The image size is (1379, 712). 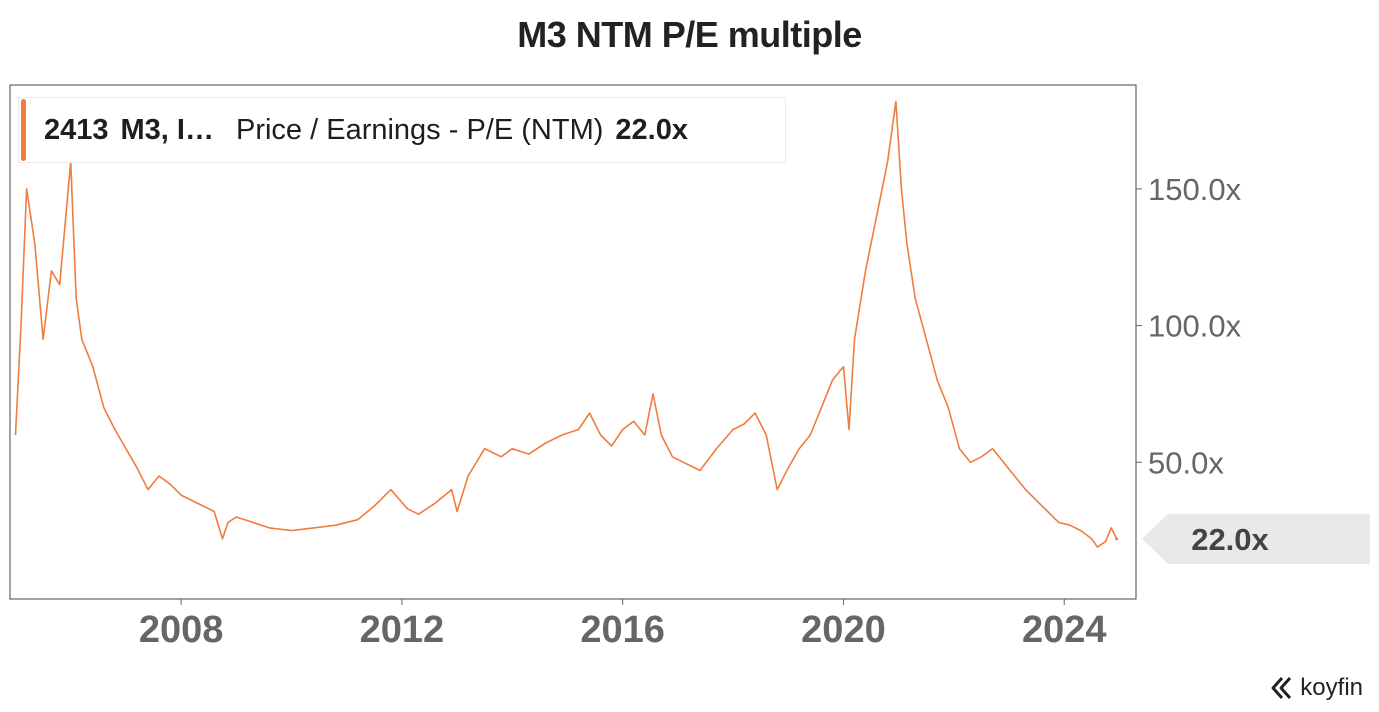 I want to click on x-tick-label: 2012, so click(x=402, y=630).